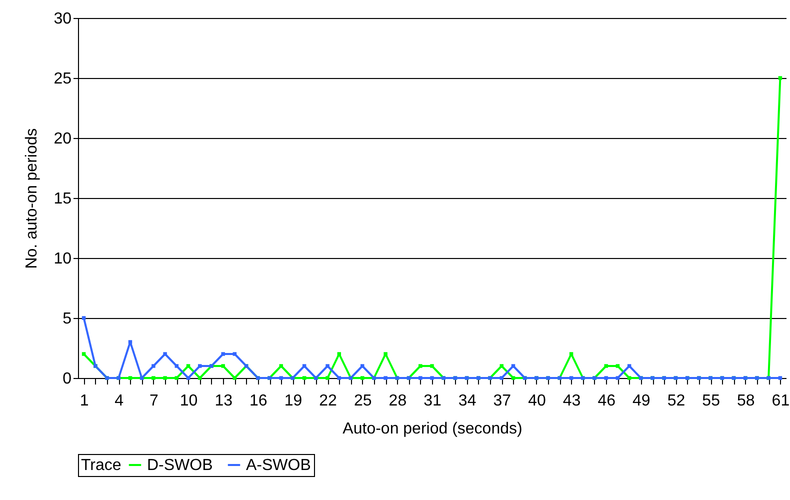 The image size is (790, 500). Describe the element at coordinates (397, 401) in the screenshot. I see `x-tick-label: 28` at that location.